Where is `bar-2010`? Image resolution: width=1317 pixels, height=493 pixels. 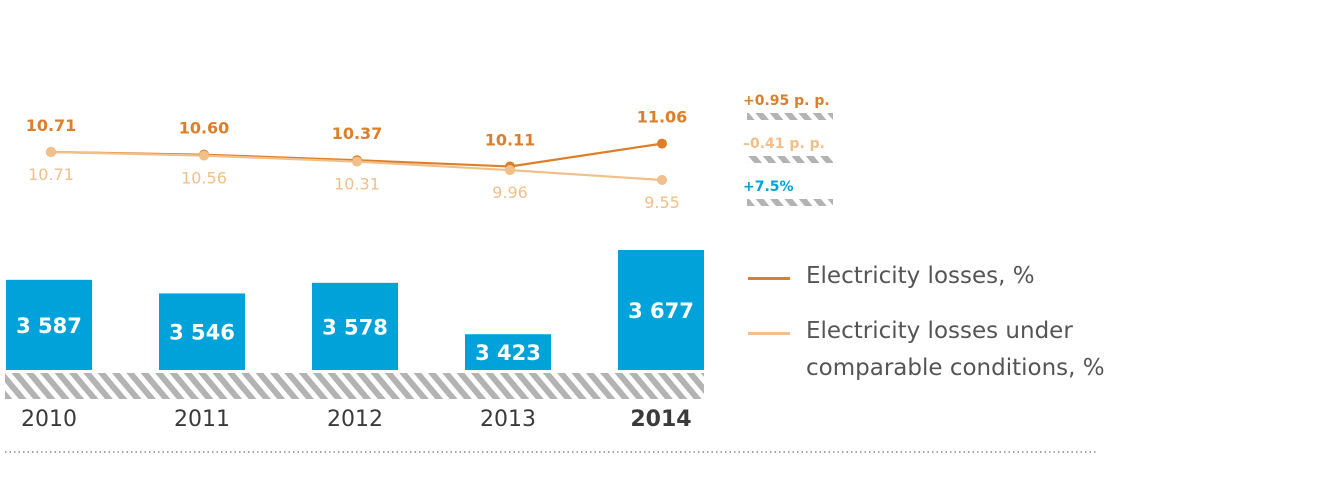
bar-2010 is located at coordinates (49, 324).